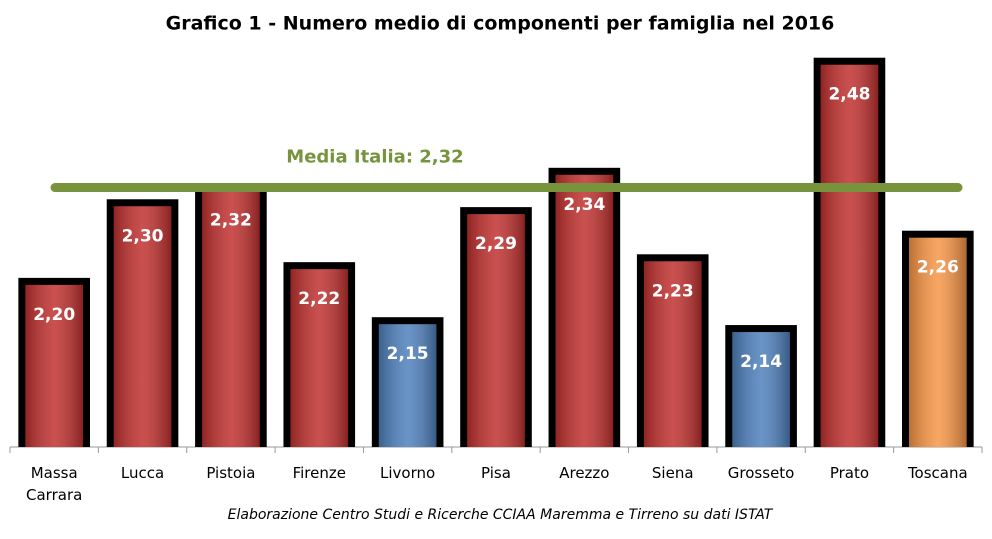  What do you see at coordinates (54, 315) in the screenshot?
I see `value-label: 2,20` at bounding box center [54, 315].